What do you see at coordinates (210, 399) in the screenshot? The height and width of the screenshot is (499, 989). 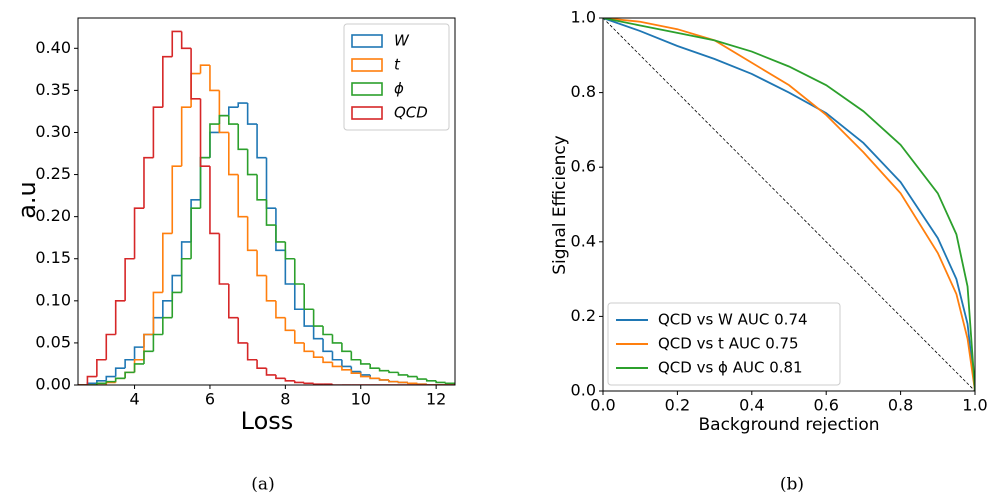 I see `x-tick-label: 6` at bounding box center [210, 399].